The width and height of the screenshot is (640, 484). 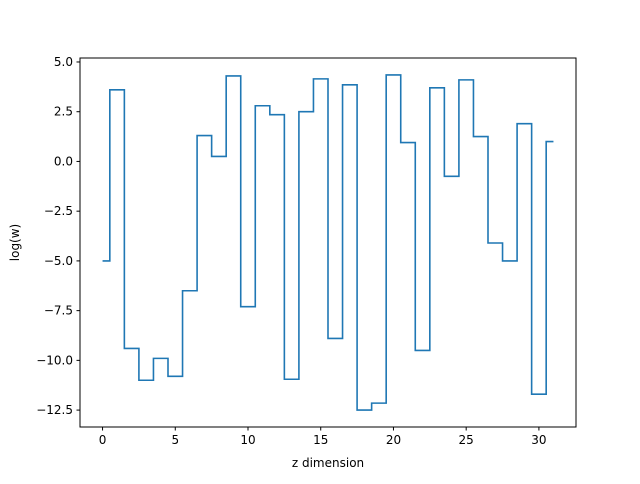 What do you see at coordinates (320, 440) in the screenshot?
I see `x-tick-label: 15` at bounding box center [320, 440].